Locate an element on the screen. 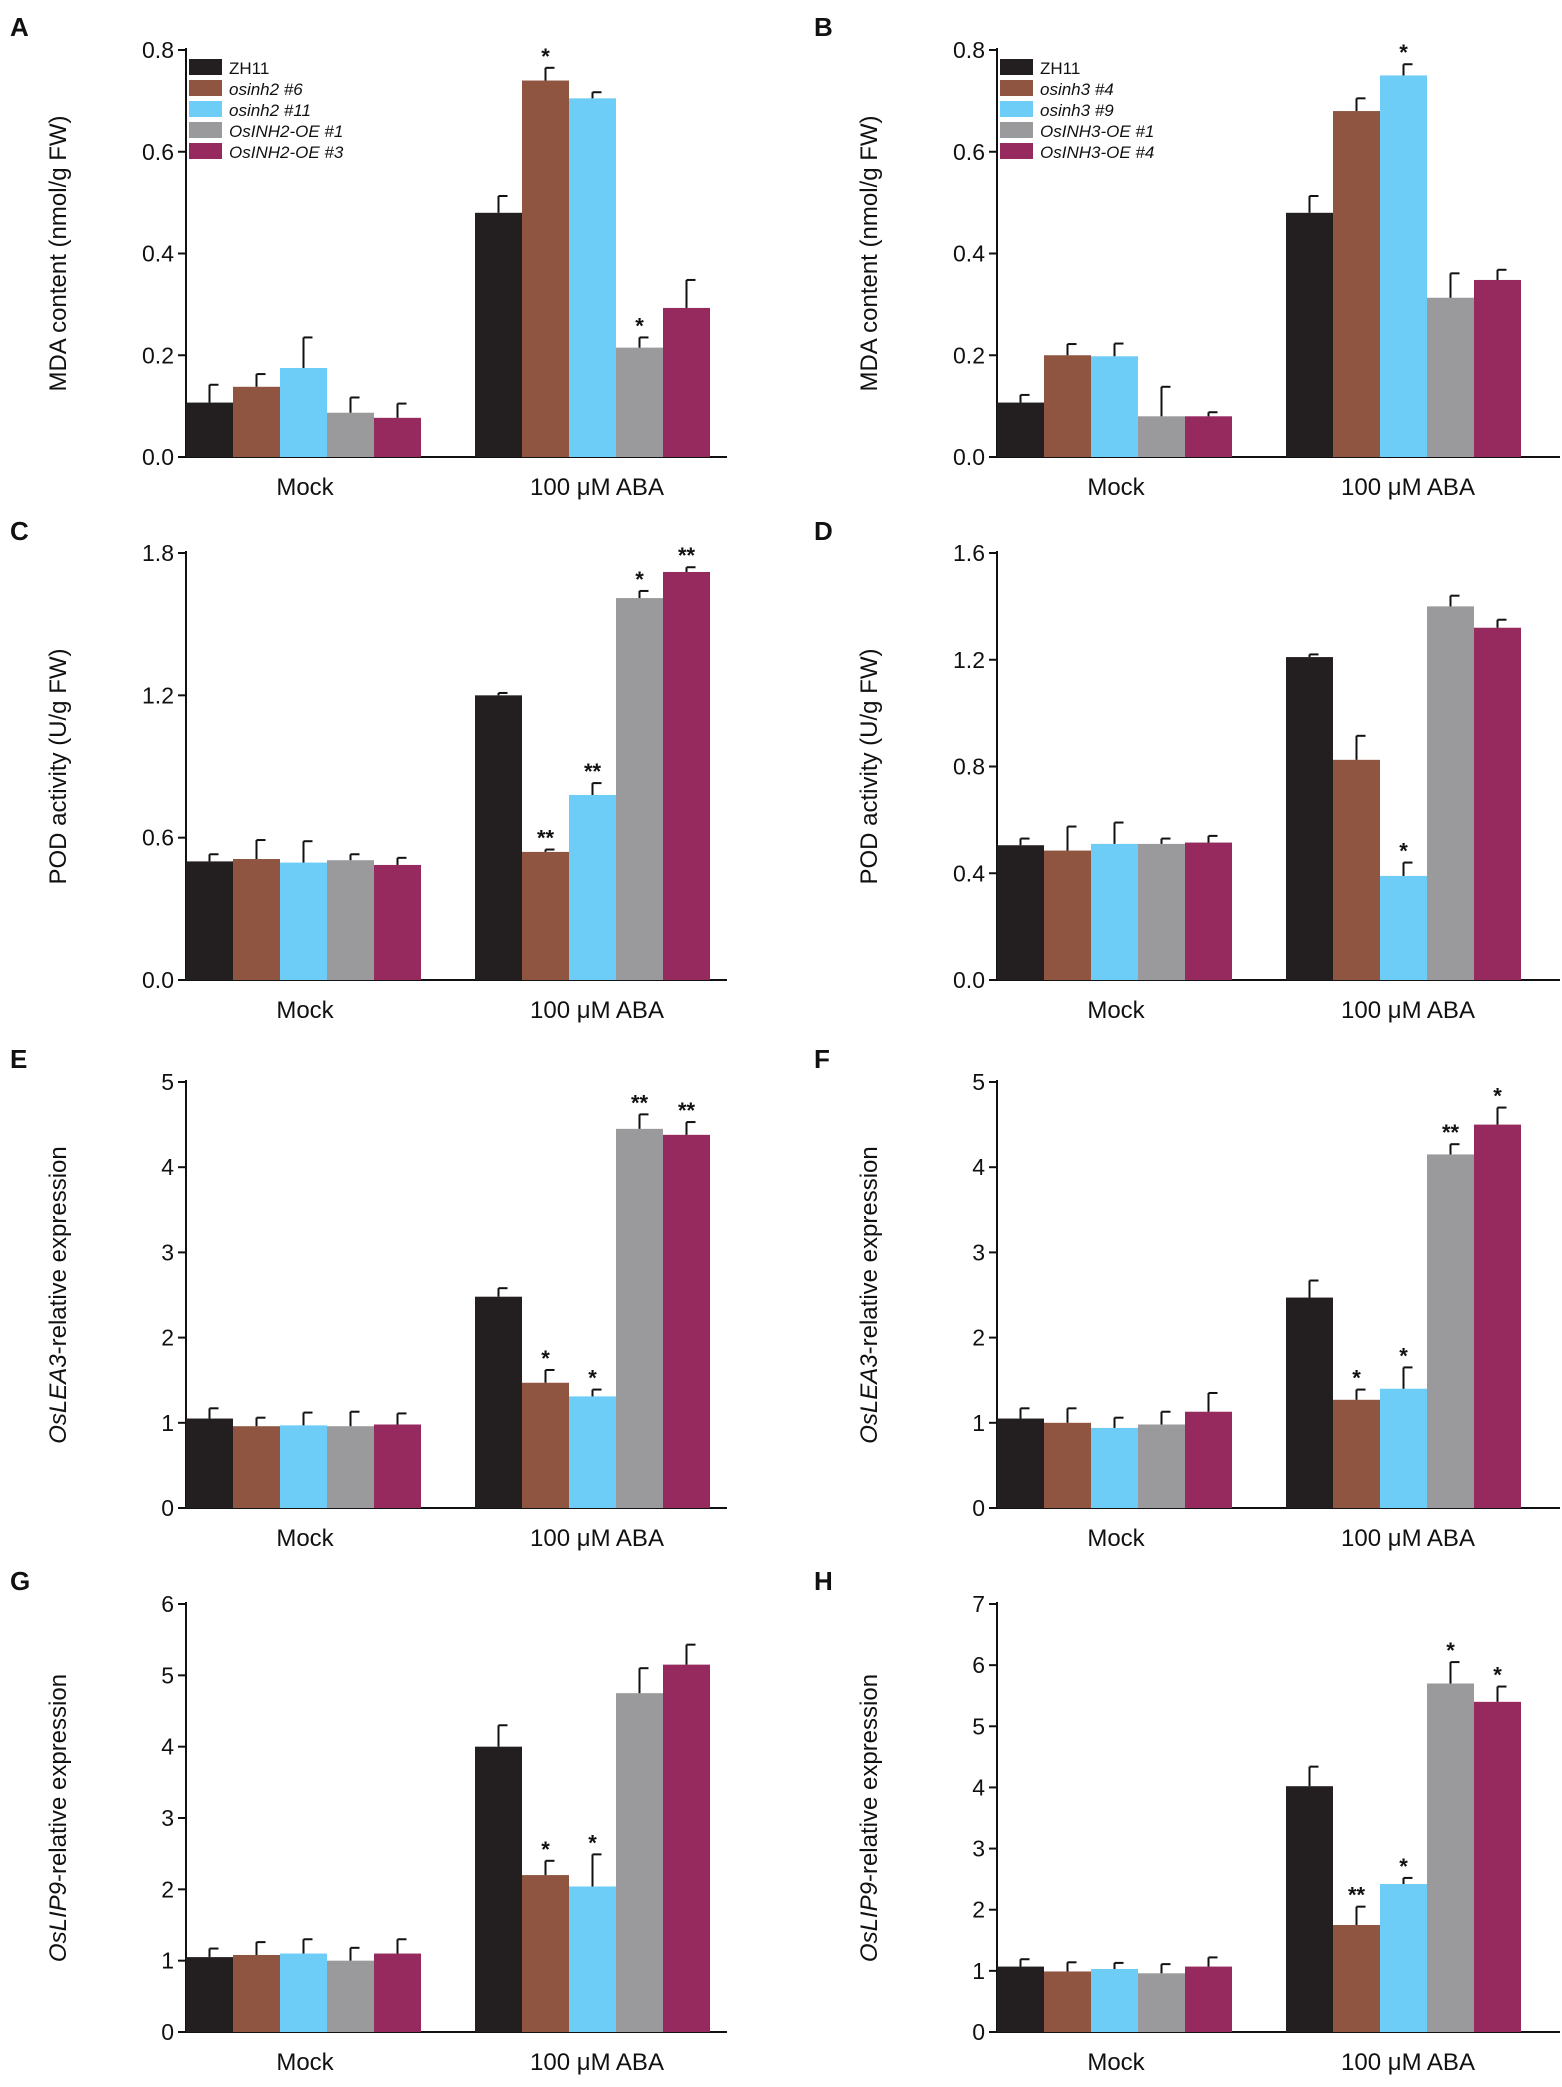 This screenshot has height=2087, width=1562. legend-label: OsINH2-OE #3 is located at coordinates (286, 152).